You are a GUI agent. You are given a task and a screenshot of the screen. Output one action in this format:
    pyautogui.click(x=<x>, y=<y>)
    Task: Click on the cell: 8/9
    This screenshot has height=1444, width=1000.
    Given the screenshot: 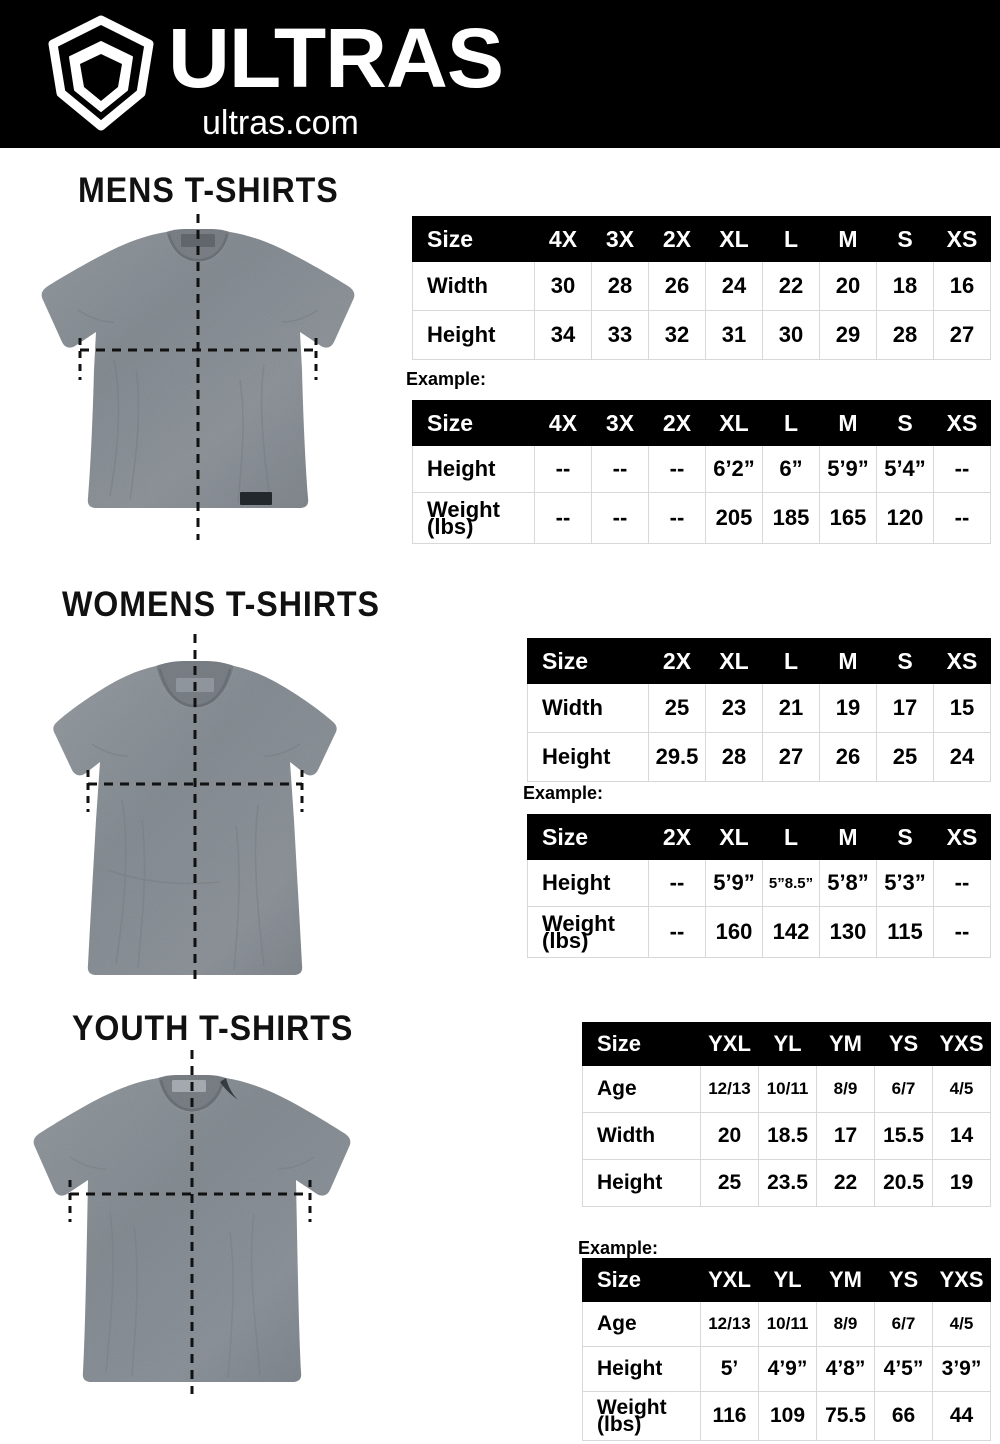 What is the action you would take?
    pyautogui.click(x=845, y=1324)
    